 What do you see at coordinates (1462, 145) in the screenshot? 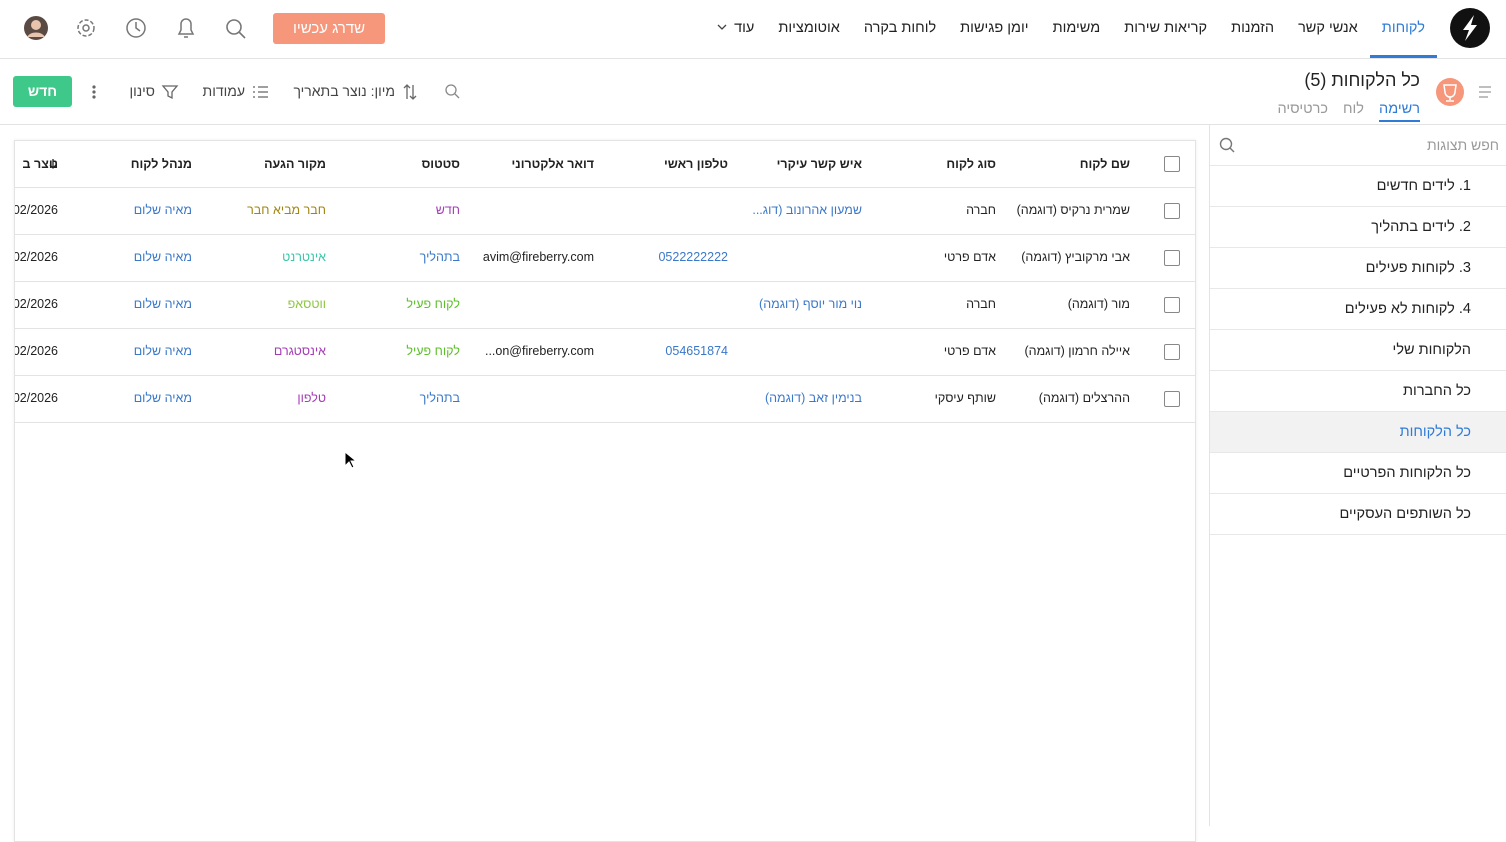
I see `search-placeholder: חפש תצוגות` at bounding box center [1462, 145].